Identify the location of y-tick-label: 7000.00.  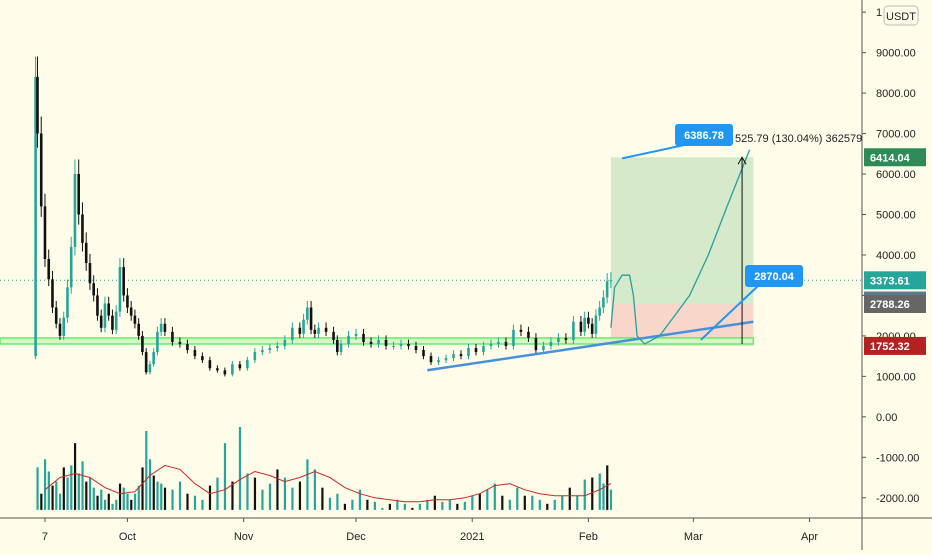
(896, 135).